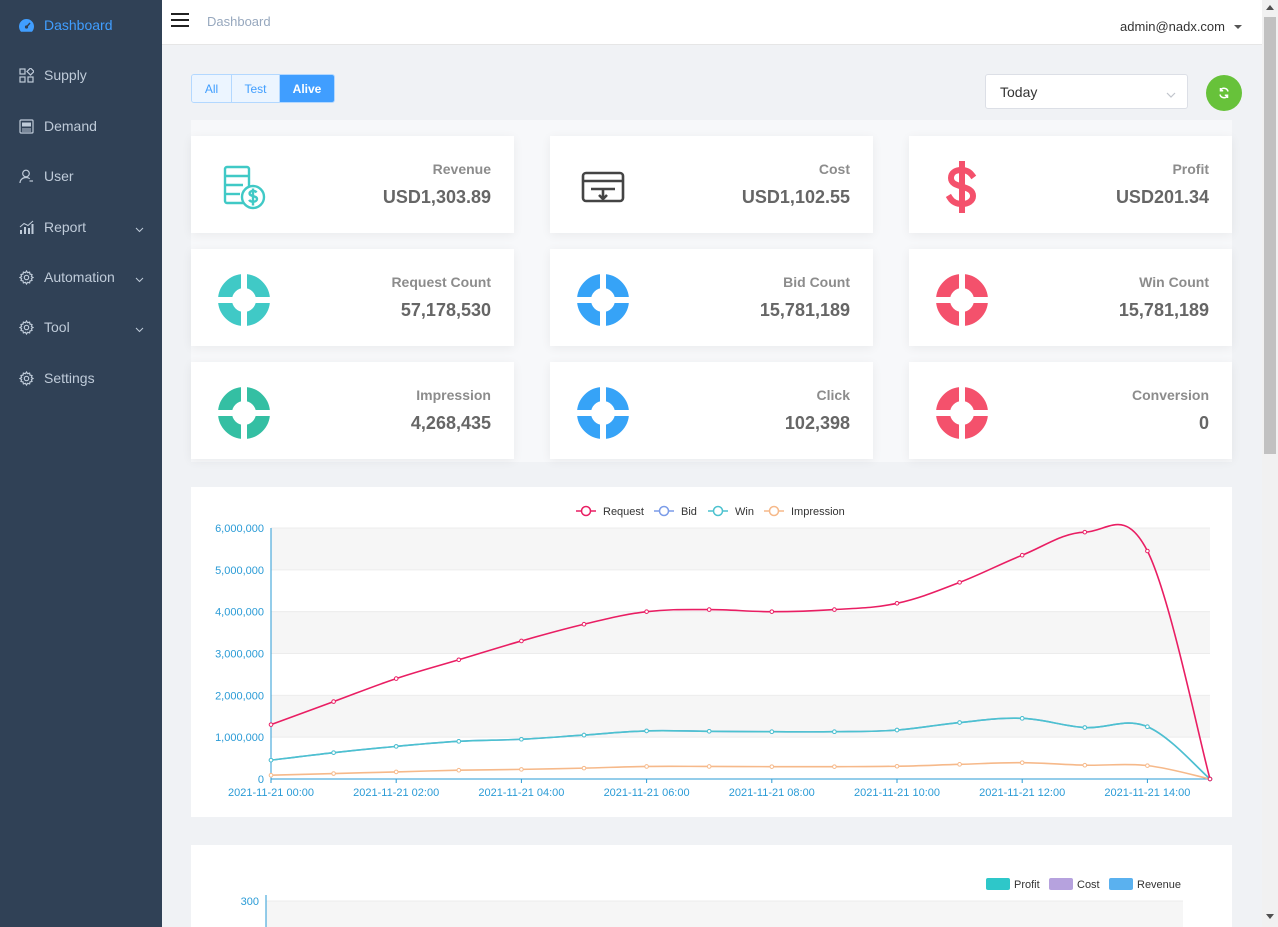 The height and width of the screenshot is (927, 1278). What do you see at coordinates (78, 25) in the screenshot?
I see `sidebar-item-label: Dashboard` at bounding box center [78, 25].